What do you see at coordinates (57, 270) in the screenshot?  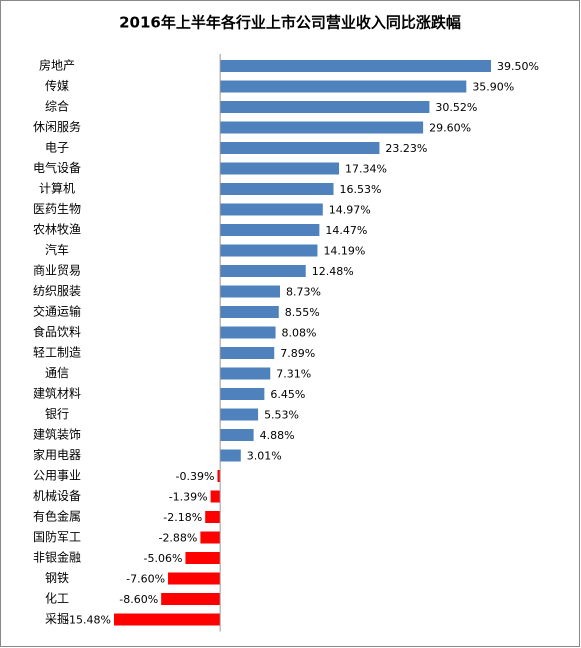 I see `y-tick-label: 商业贸易` at bounding box center [57, 270].